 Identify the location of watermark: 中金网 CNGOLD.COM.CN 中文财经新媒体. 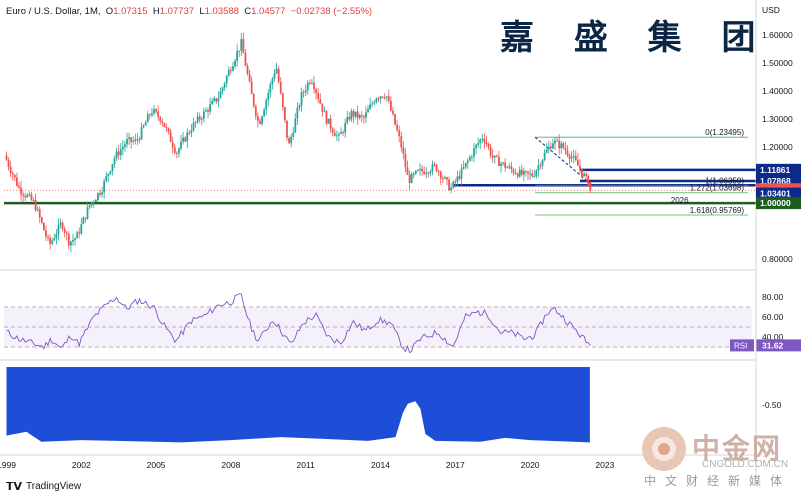
(720, 460).